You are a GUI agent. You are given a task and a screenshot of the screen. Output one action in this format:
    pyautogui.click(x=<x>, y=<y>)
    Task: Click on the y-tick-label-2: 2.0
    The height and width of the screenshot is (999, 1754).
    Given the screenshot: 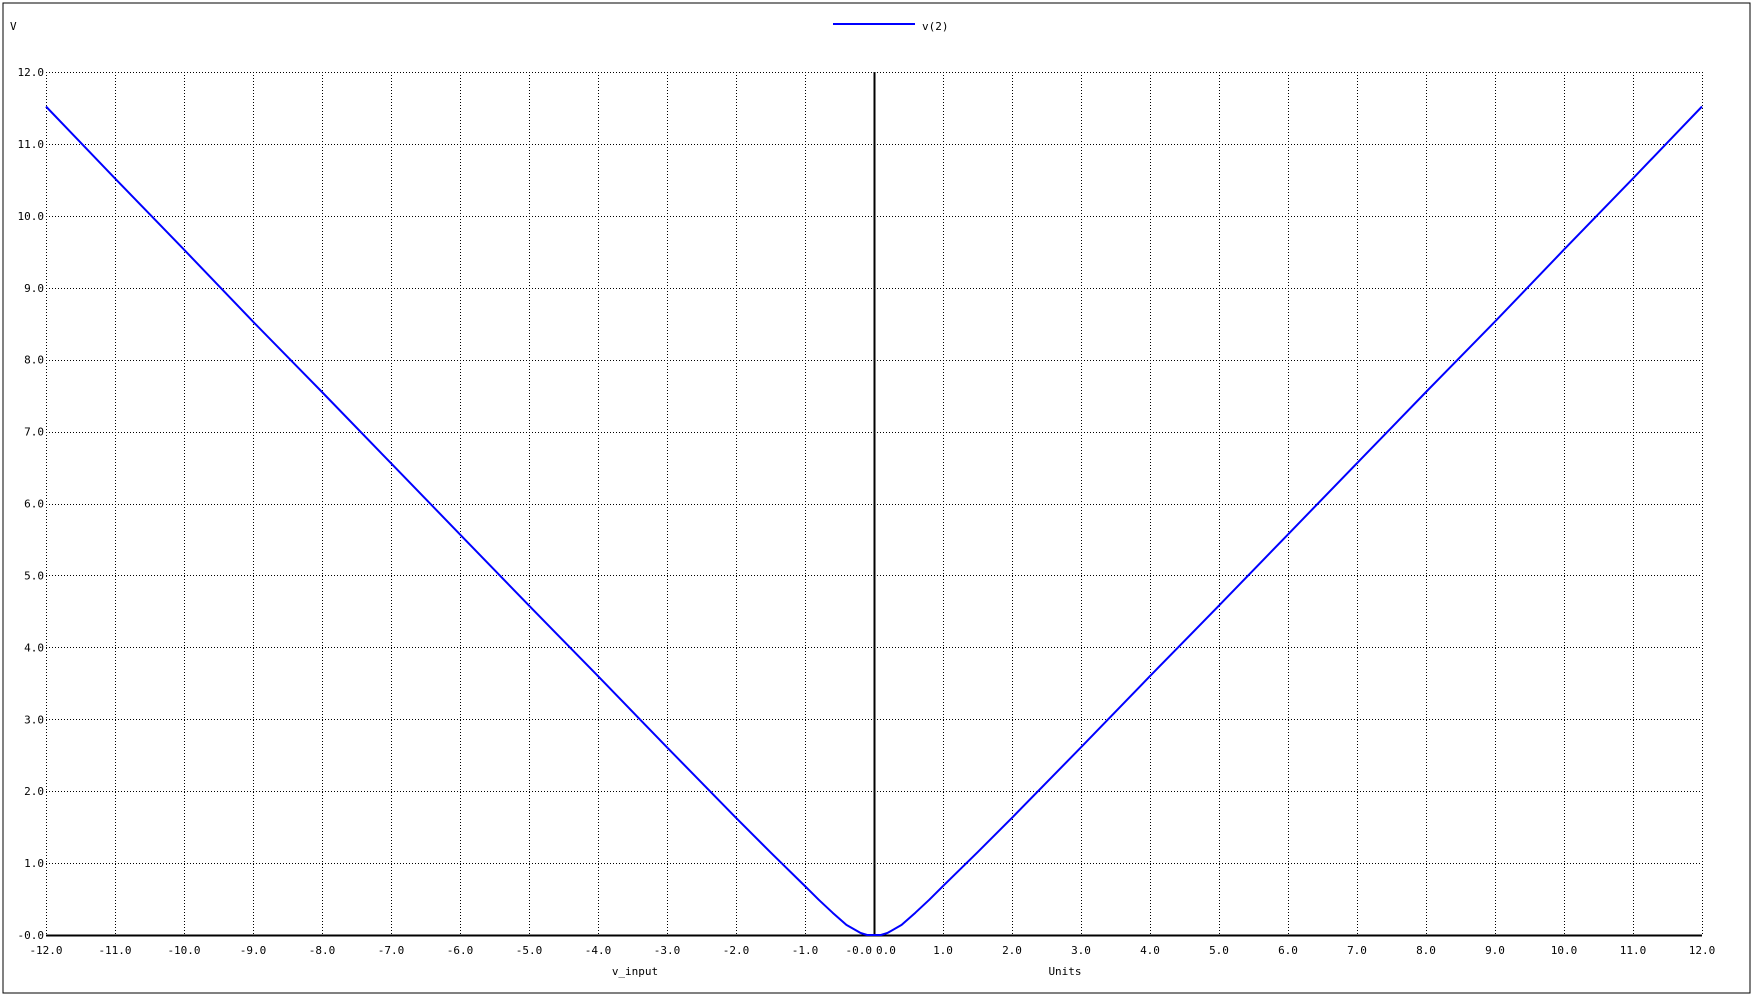 What is the action you would take?
    pyautogui.click(x=34, y=791)
    